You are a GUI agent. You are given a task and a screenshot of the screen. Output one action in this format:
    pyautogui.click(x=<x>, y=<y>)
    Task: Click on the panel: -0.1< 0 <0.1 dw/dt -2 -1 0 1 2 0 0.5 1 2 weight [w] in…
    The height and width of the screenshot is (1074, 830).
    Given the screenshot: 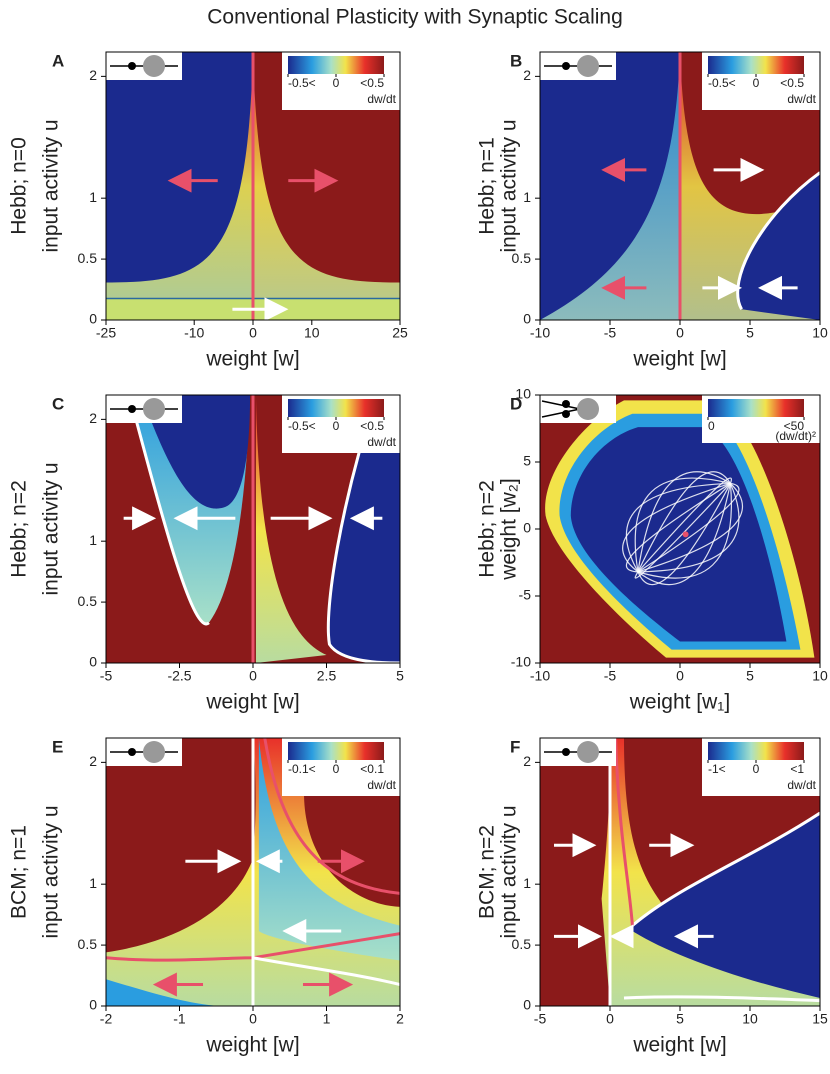 What is the action you would take?
    pyautogui.click(x=206, y=896)
    